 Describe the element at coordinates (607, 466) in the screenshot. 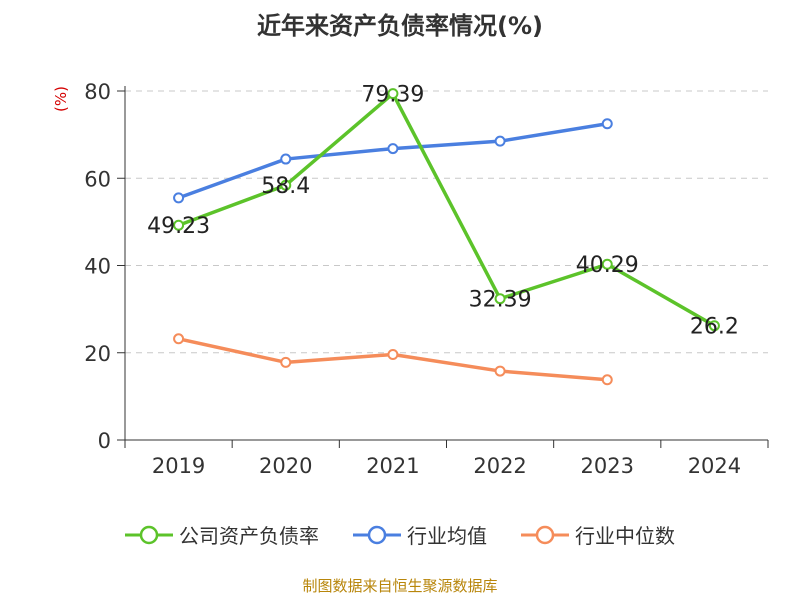

I see `x-tick-label: 2023` at that location.